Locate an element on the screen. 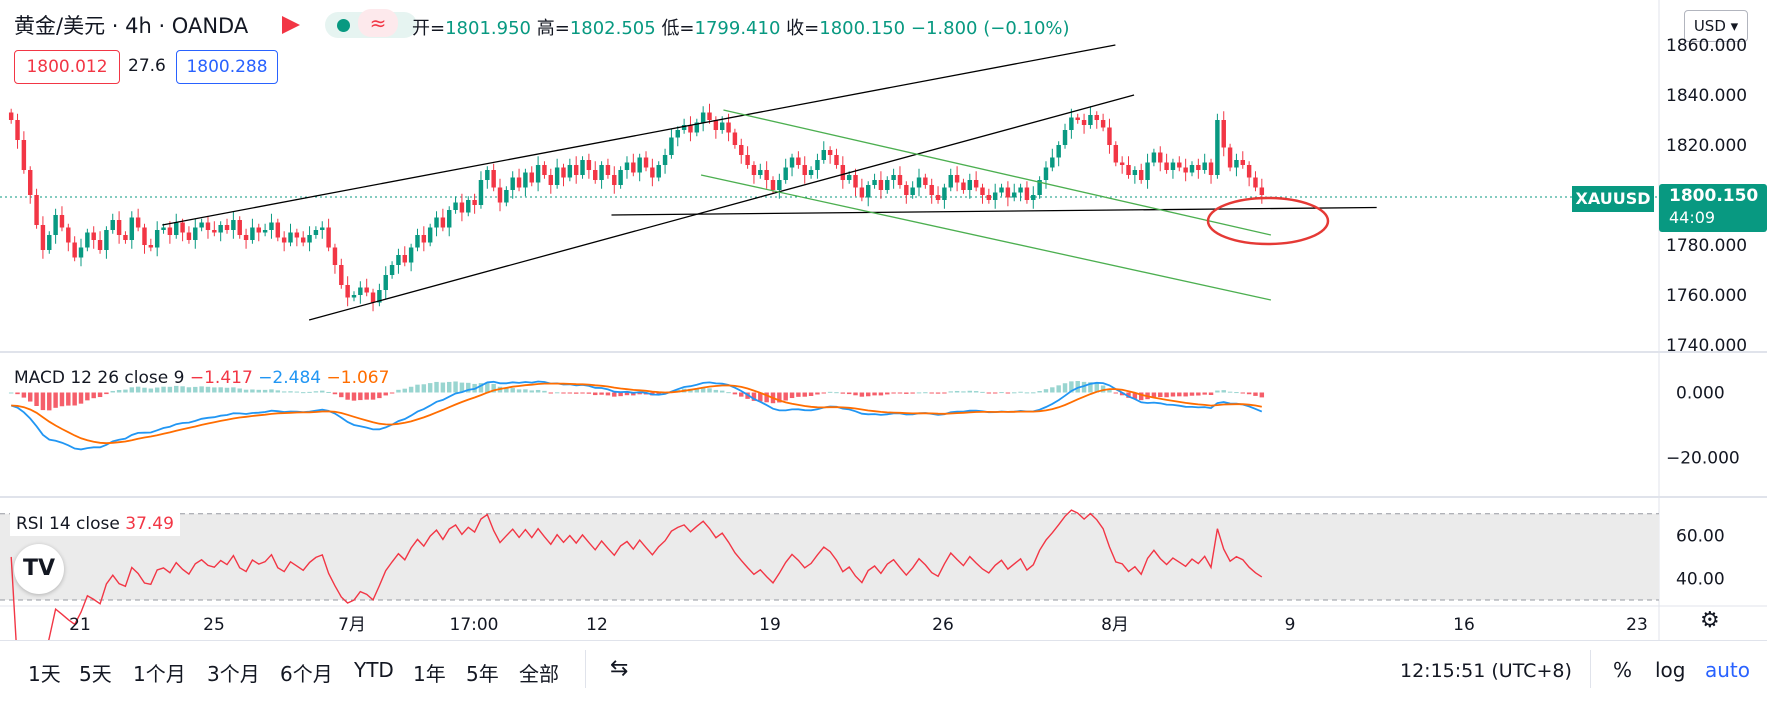 This screenshot has width=1767, height=705. range-button: 5年 is located at coordinates (482, 674).